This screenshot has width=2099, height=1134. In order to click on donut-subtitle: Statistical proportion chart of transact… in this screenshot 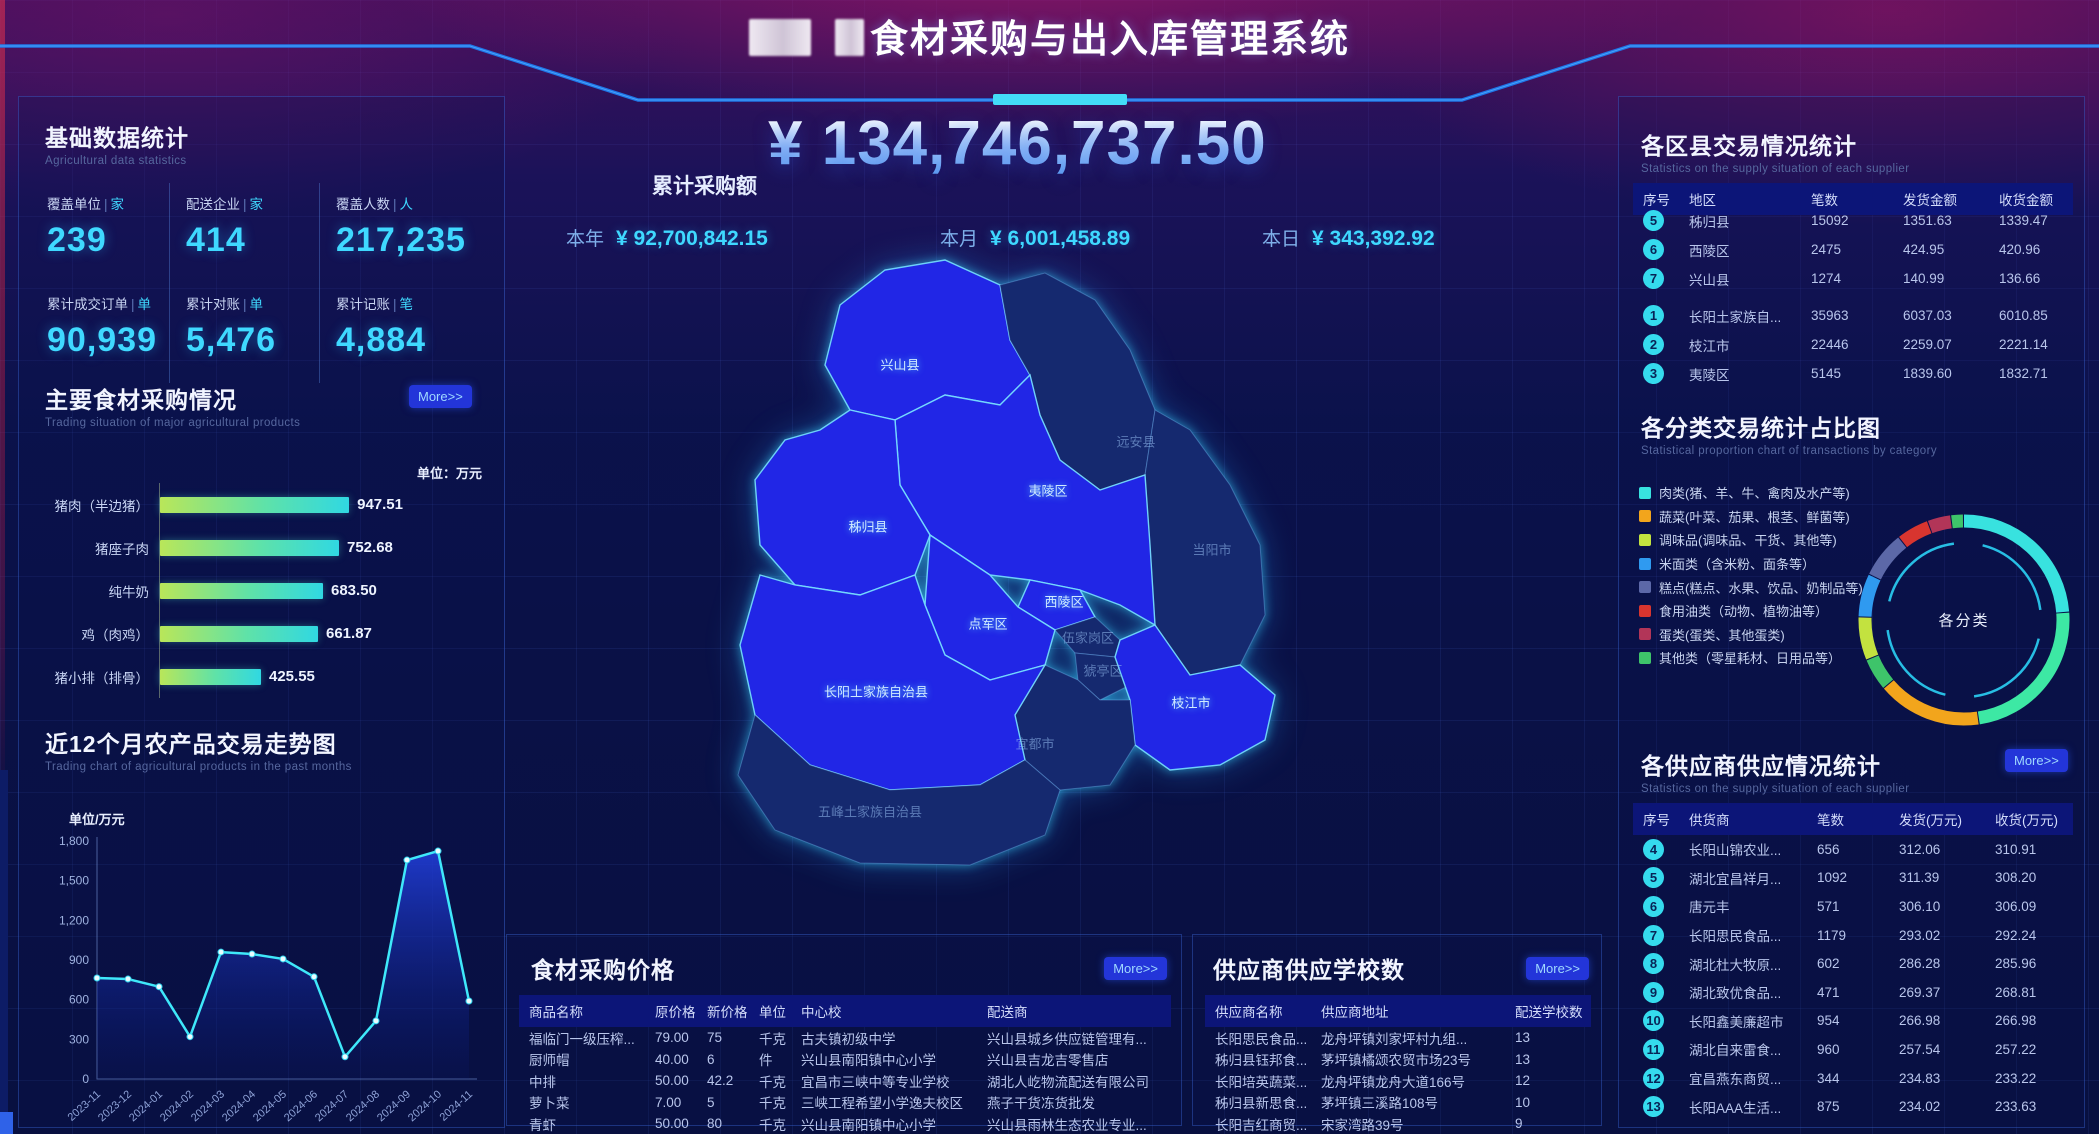, I will do `click(1789, 451)`.